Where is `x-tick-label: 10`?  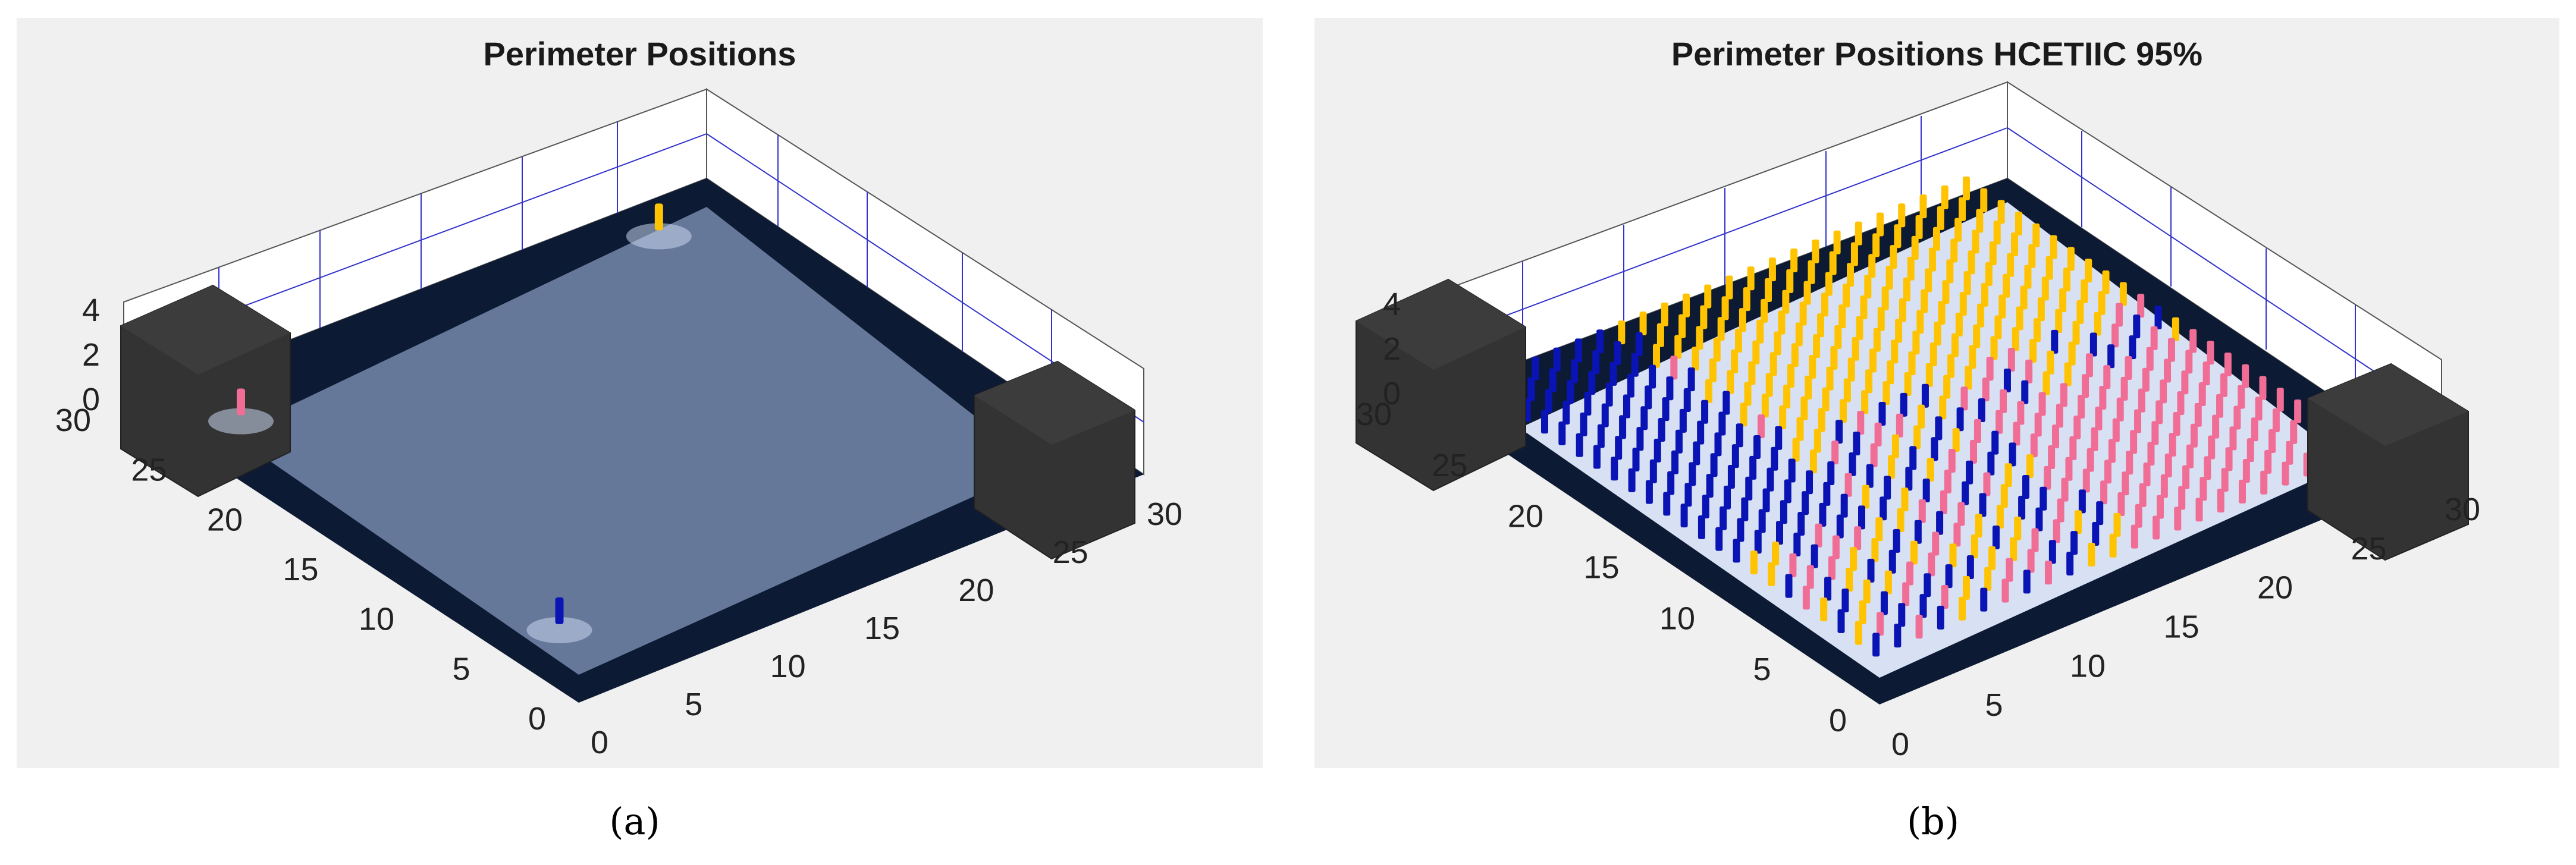 x-tick-label: 10 is located at coordinates (788, 666).